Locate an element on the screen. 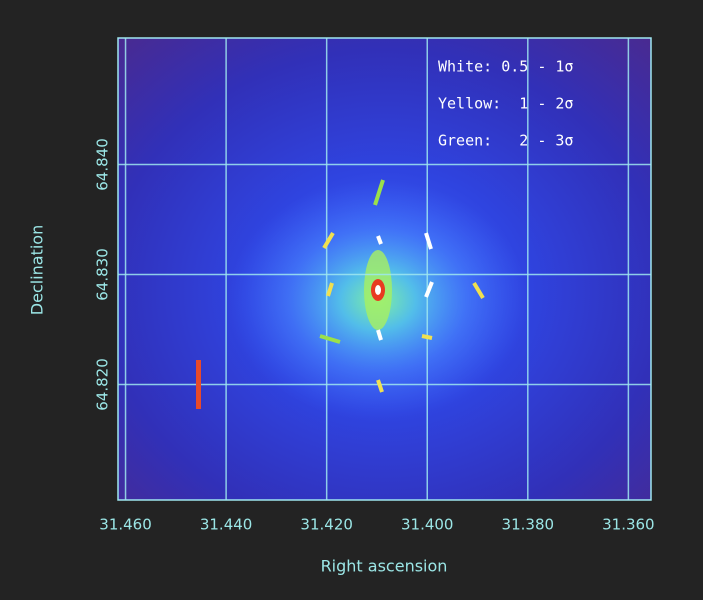  x-tick-label: 31.460 is located at coordinates (125, 525).